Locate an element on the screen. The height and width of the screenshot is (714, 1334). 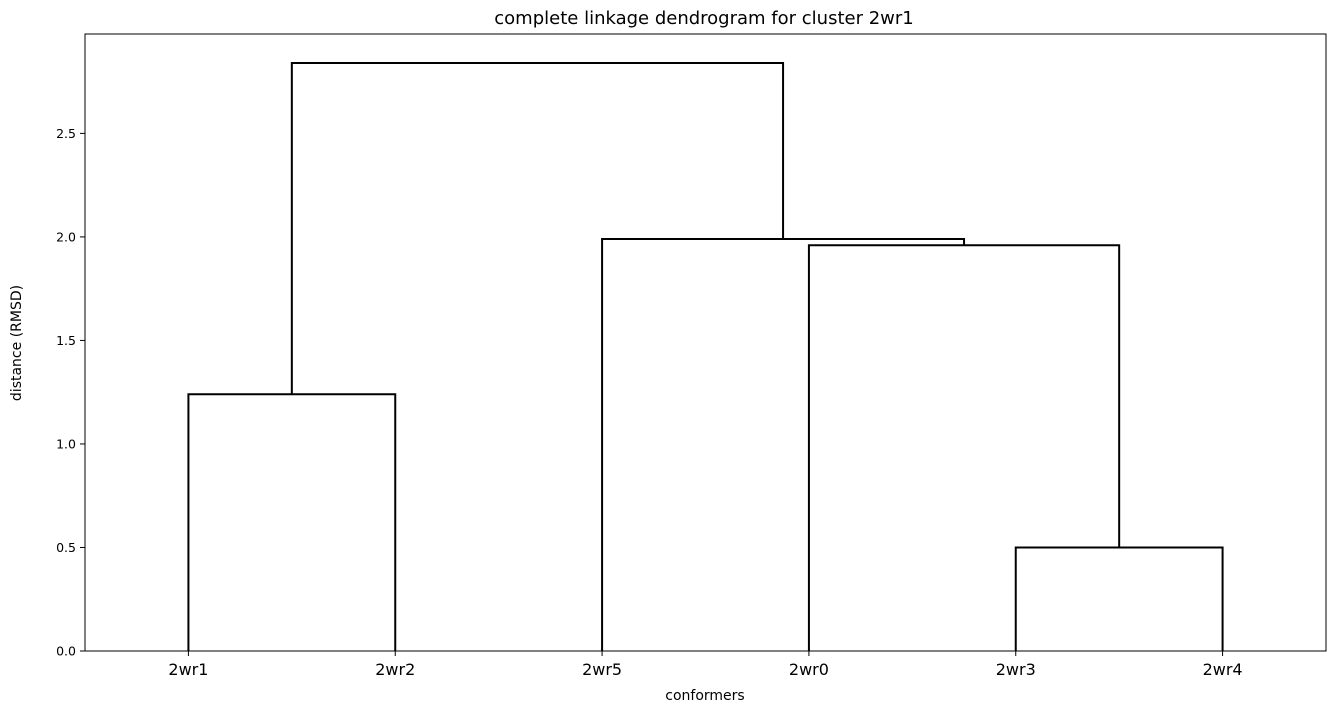
y-tick-label: 1.0 is located at coordinates (66, 443).